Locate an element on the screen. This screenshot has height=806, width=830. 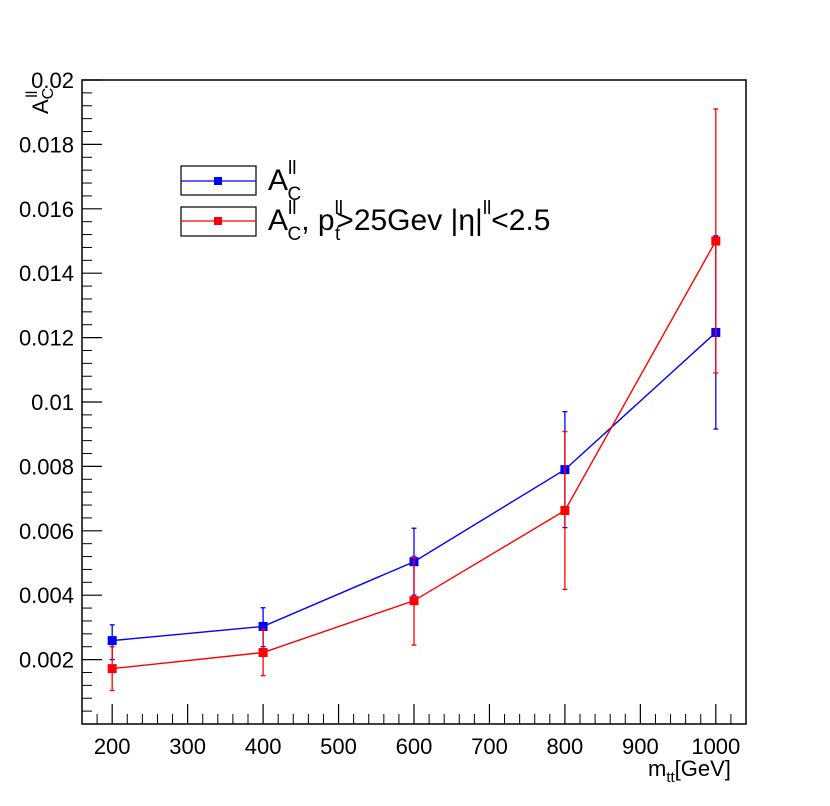
y-axis-title-sub: C is located at coordinates (48, 94).